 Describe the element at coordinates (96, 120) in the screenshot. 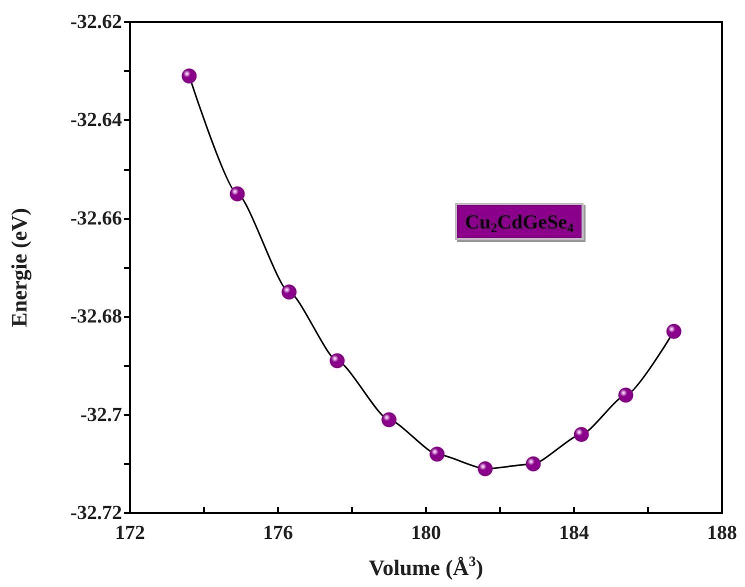

I see `y-tick-label: -32.64` at that location.